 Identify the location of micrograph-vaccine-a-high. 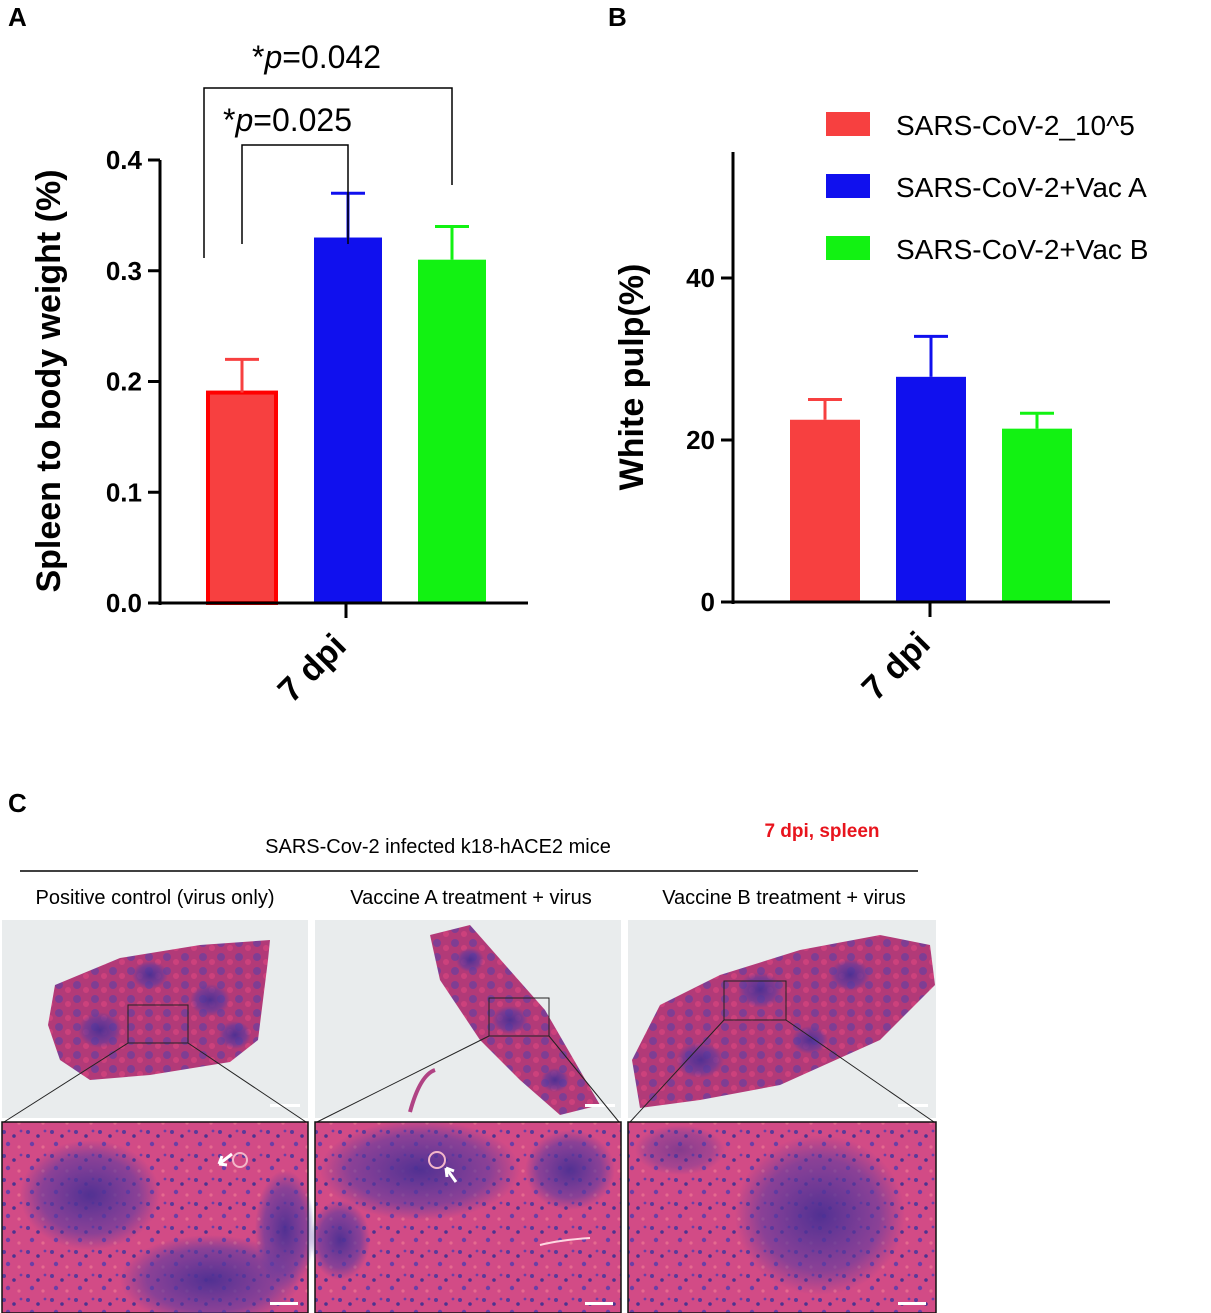
(466, 1216).